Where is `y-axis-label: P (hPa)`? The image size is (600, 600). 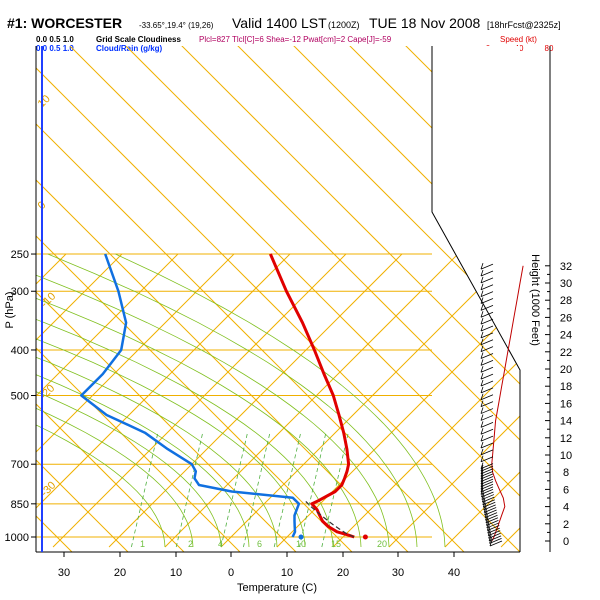 y-axis-label: P (hPa) is located at coordinates (10, 309).